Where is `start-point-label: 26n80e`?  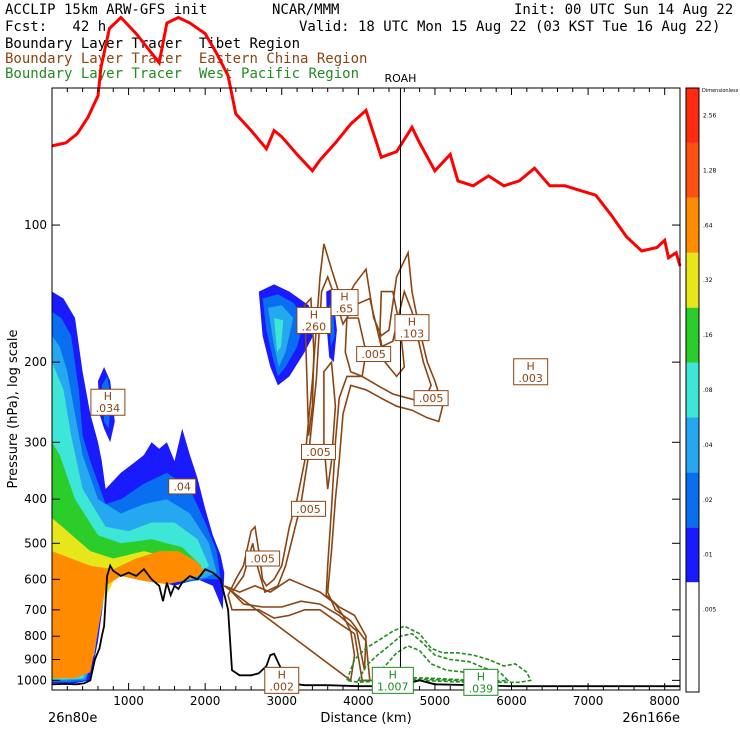 start-point-label: 26n80e is located at coordinates (72, 718).